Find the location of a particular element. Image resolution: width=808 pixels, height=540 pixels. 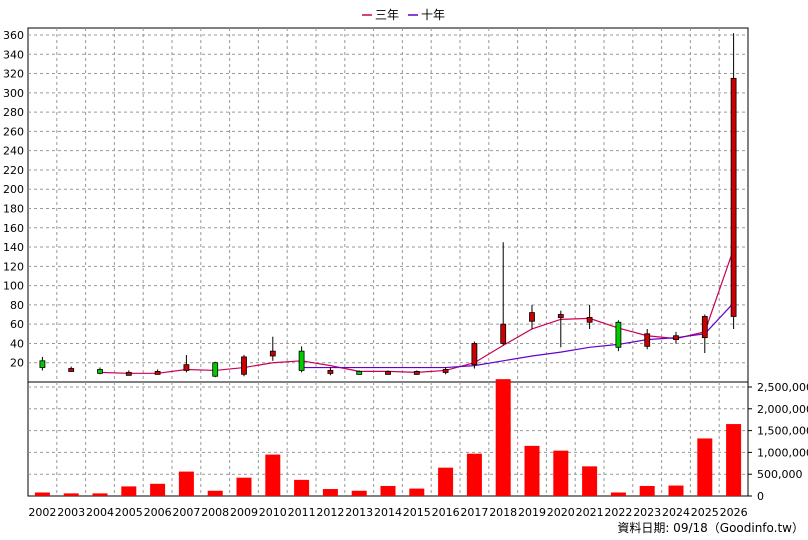

year-tick-label: 2026 is located at coordinates (734, 512).